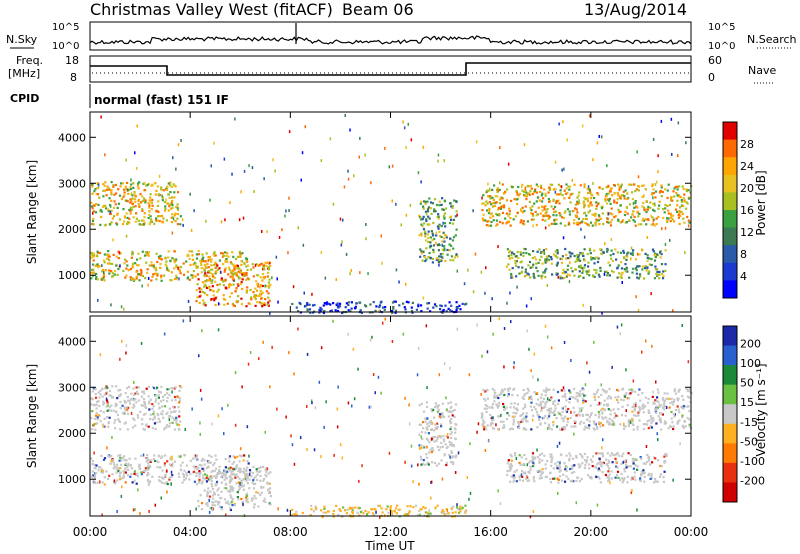 The image size is (800, 554). I want to click on y-tick-label: 2000, so click(72, 229).